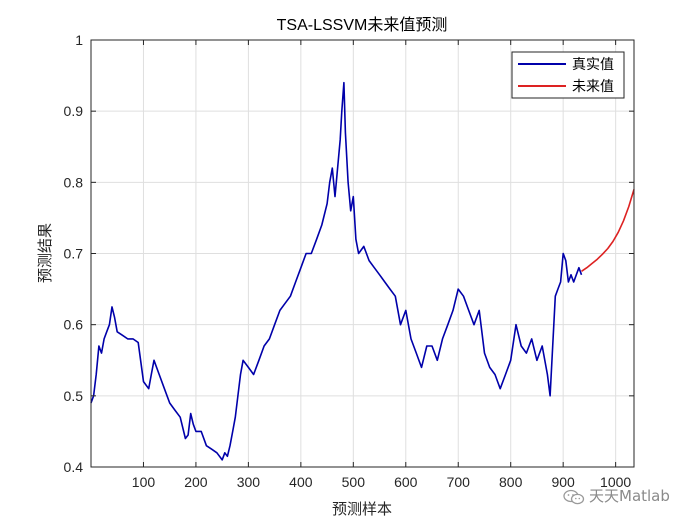  What do you see at coordinates (362, 509) in the screenshot?
I see `x-axis-label: 预测样本` at bounding box center [362, 509].